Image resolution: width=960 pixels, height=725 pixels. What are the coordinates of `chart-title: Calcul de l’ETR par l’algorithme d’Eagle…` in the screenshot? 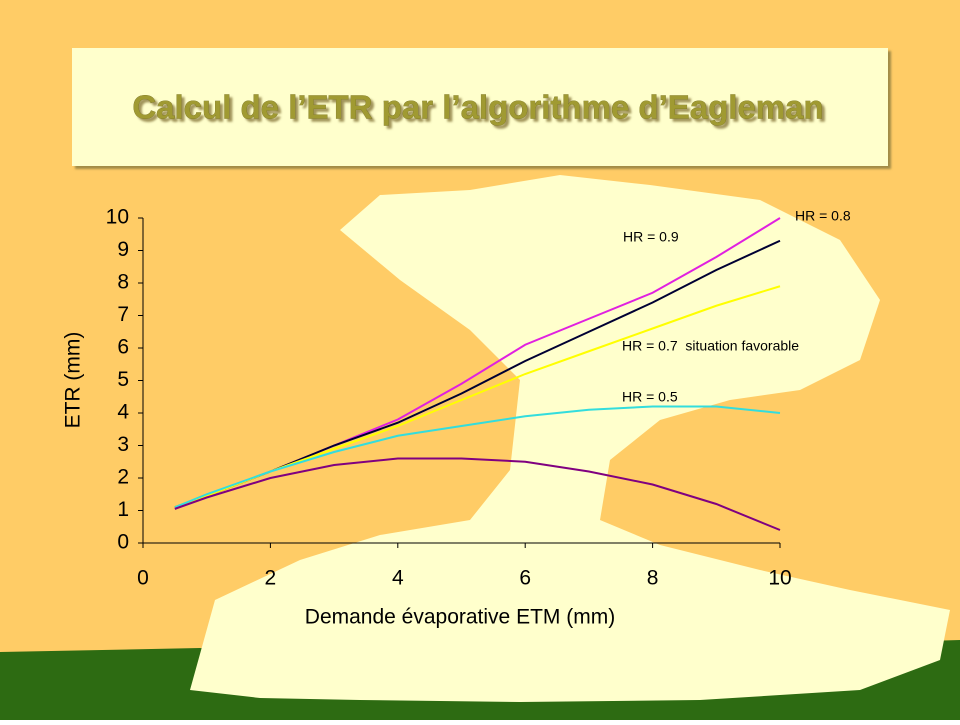 It's located at (477, 107).